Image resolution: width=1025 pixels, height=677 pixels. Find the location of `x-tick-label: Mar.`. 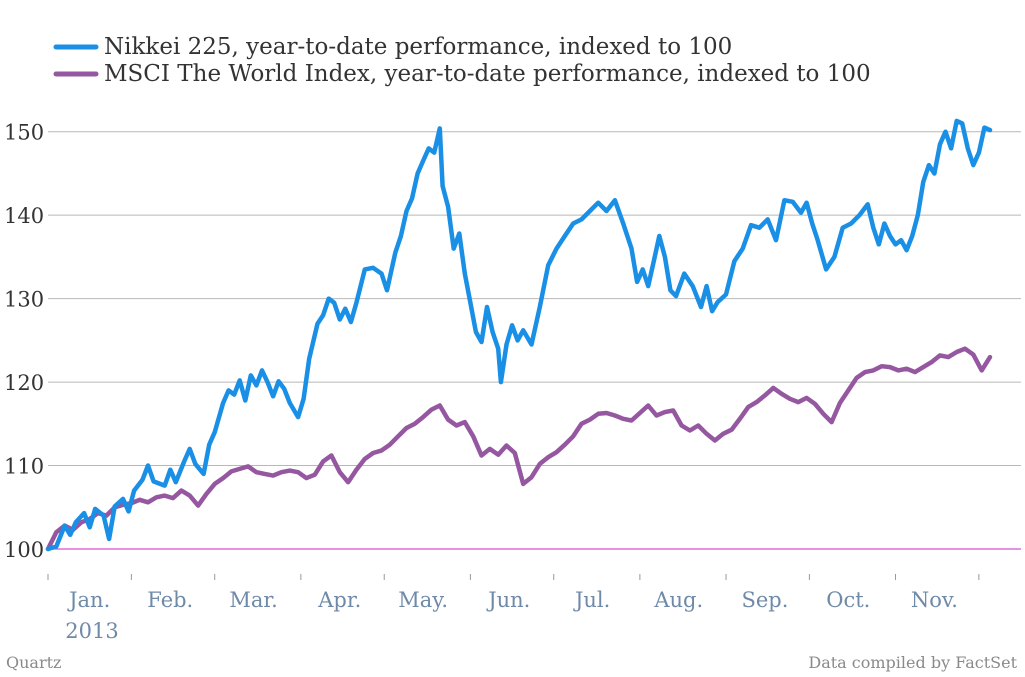

x-tick-label: Mar. is located at coordinates (253, 600).